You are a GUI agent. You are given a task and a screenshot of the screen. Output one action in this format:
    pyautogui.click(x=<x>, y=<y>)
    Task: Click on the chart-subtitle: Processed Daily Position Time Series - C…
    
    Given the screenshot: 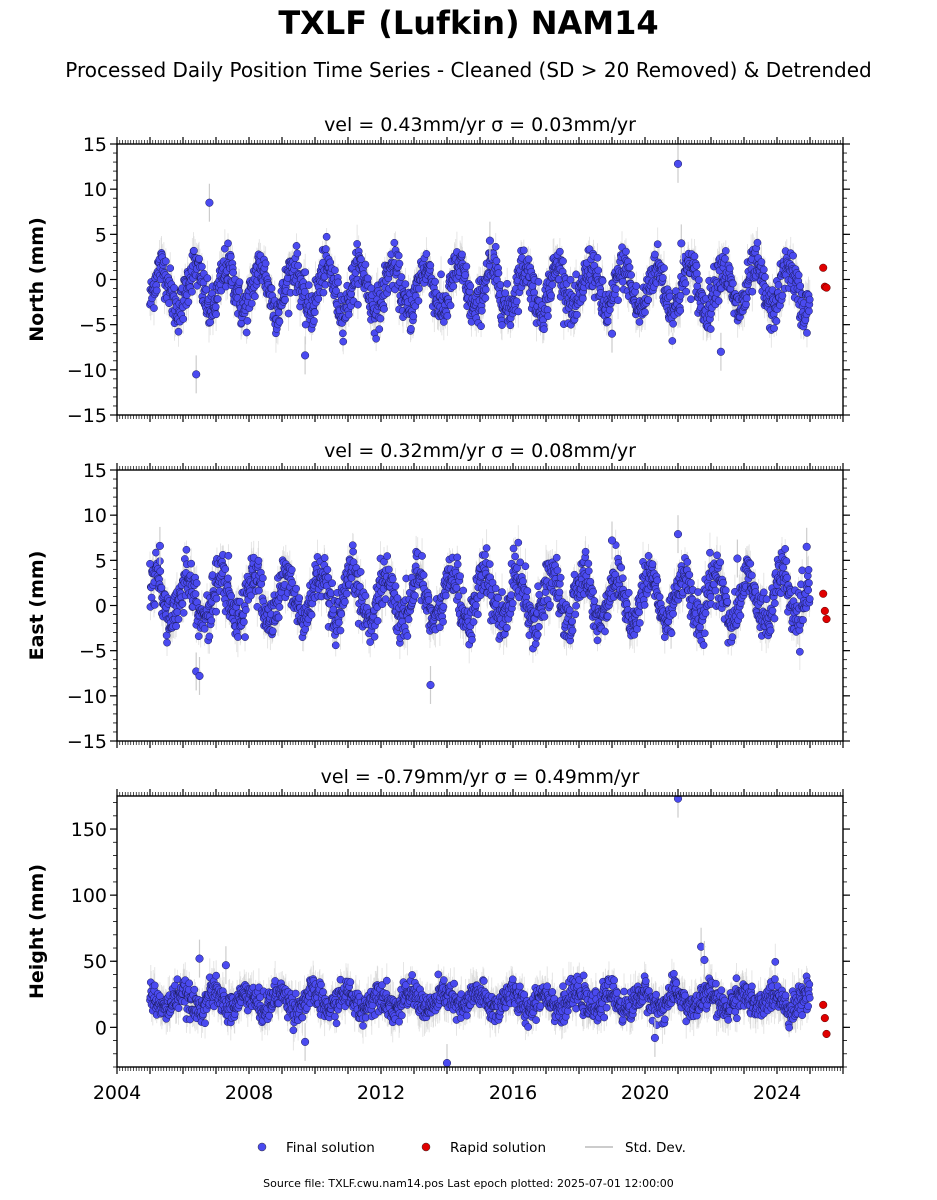 What is the action you would take?
    pyautogui.click(x=468, y=70)
    